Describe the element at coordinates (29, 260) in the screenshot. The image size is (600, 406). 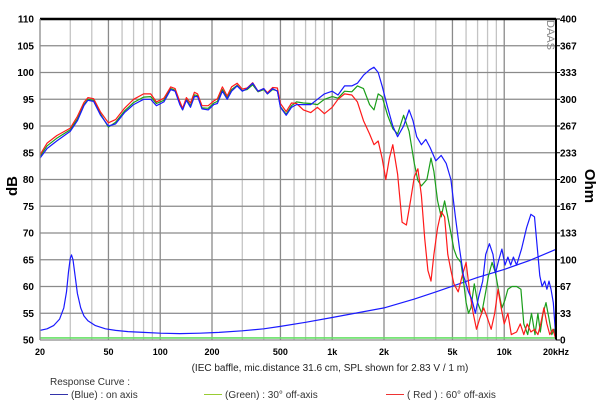
I see `svg-text: 65` at that location.